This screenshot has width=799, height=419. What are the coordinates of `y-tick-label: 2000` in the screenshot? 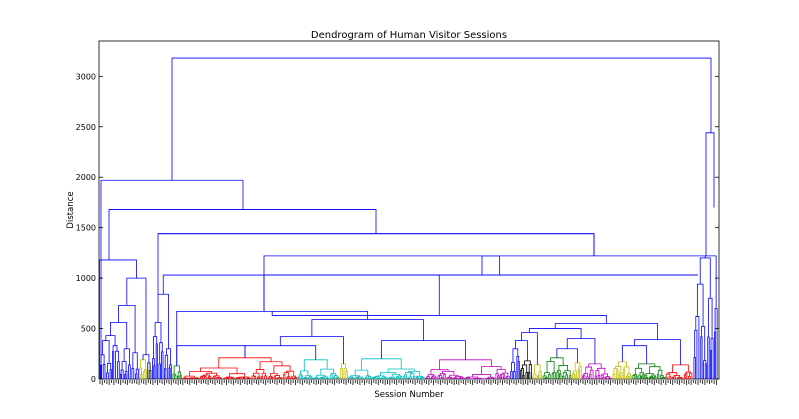 It's located at (86, 177).